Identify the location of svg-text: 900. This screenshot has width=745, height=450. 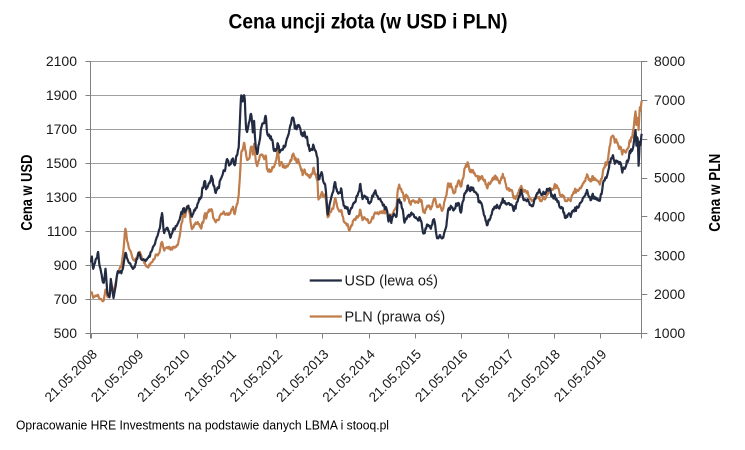
(66, 265).